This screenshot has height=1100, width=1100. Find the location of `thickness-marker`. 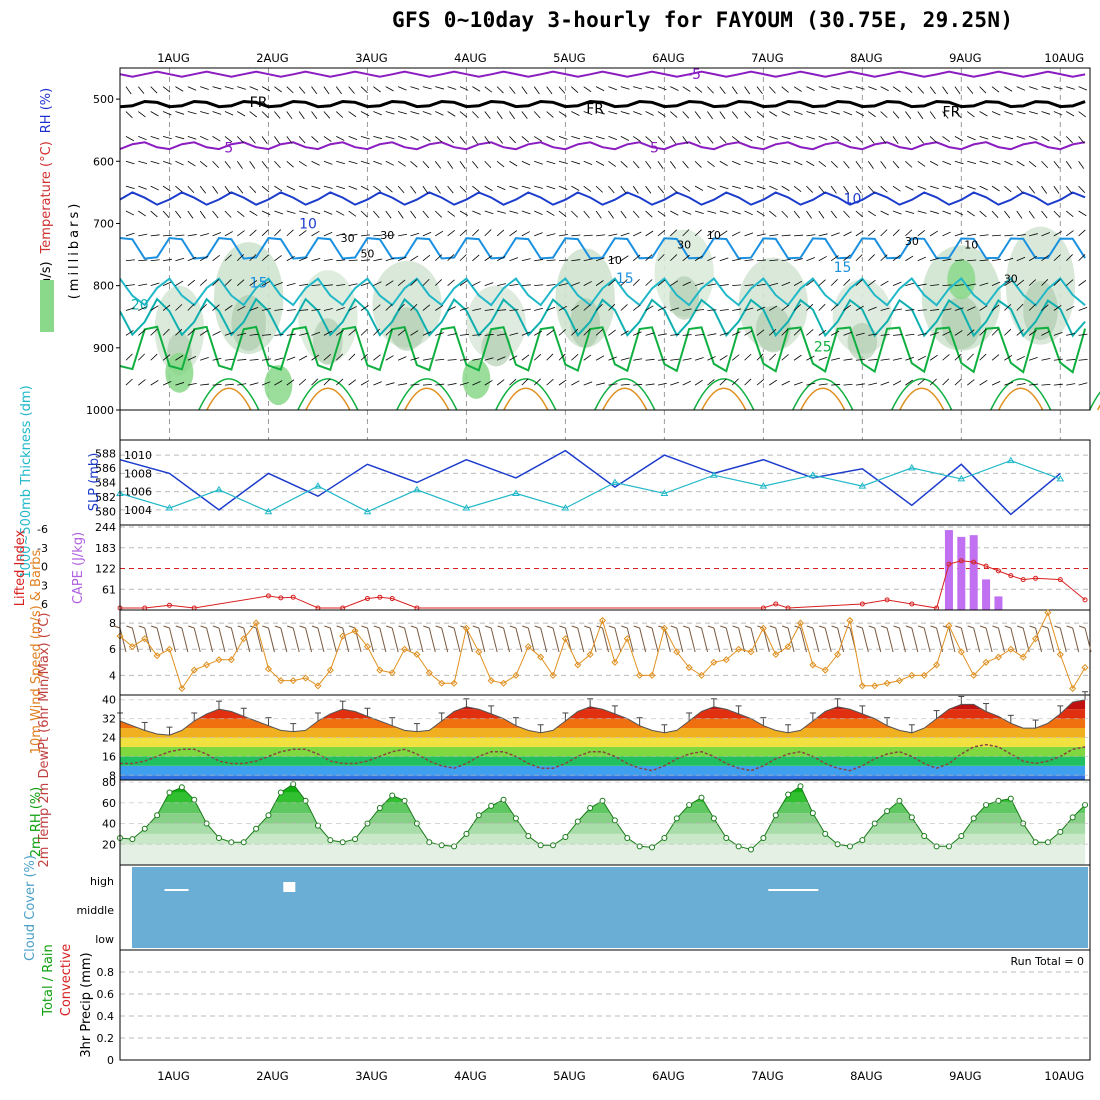

thickness-marker is located at coordinates (1060, 478).